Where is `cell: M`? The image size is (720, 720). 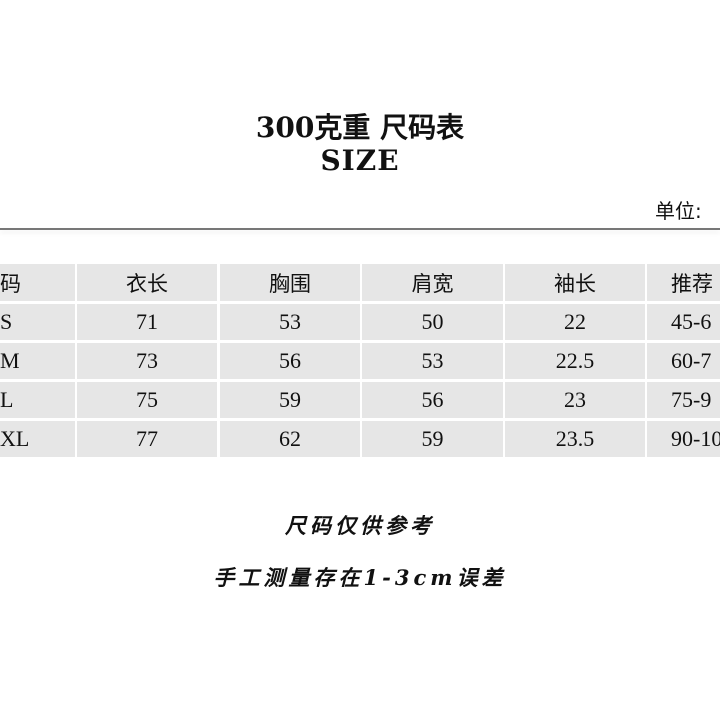
cell: M is located at coordinates (37, 361).